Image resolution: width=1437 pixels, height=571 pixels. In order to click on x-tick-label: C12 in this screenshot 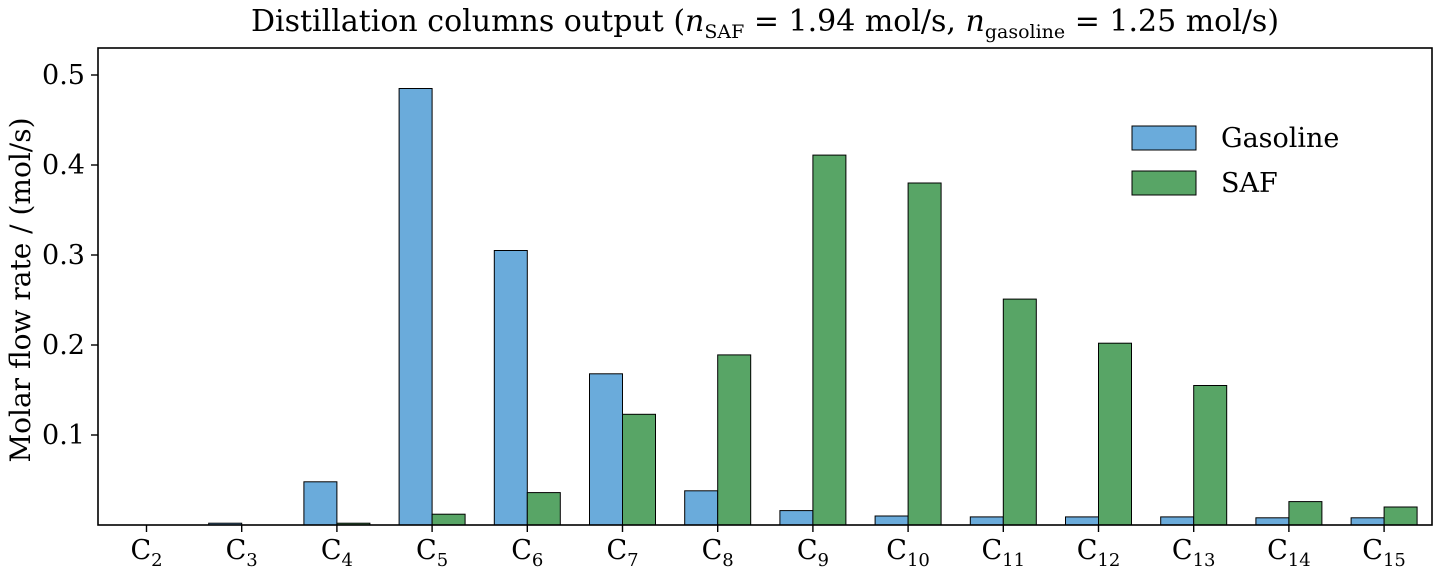, I will do `click(1099, 553)`.